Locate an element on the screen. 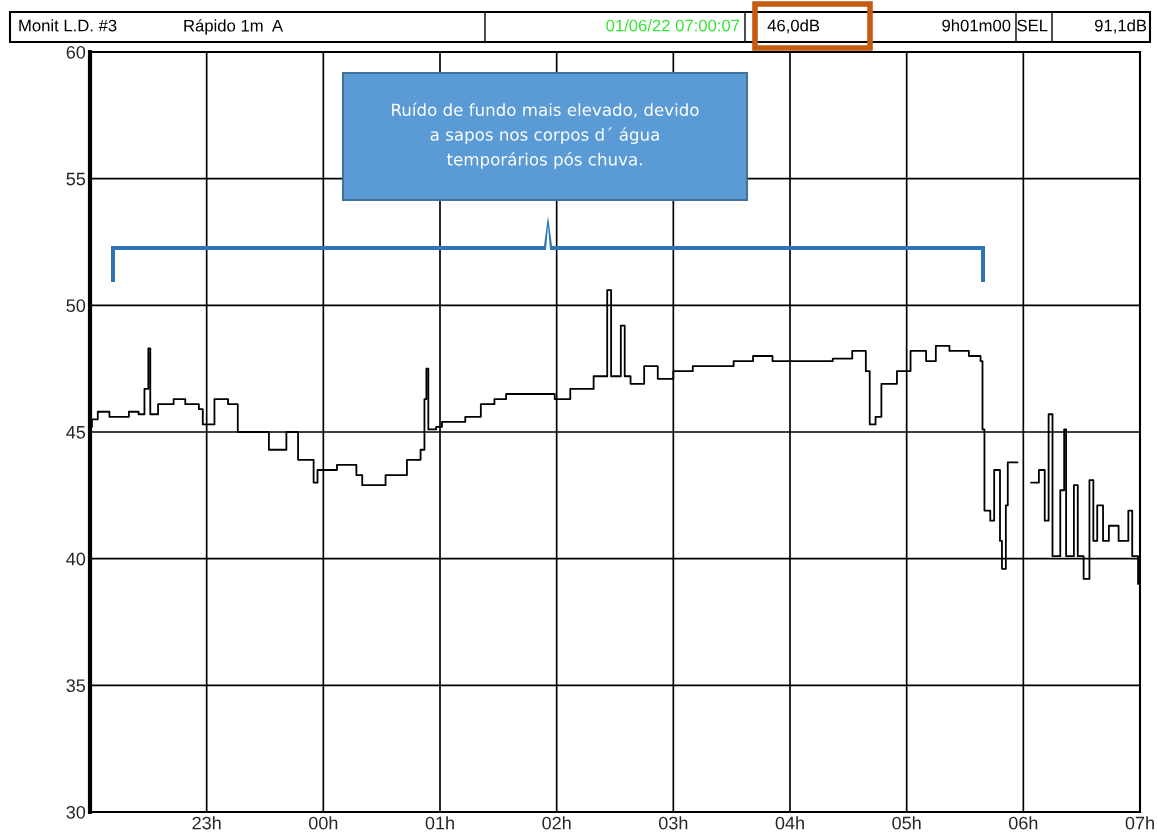 Image resolution: width=1157 pixels, height=839 pixels. y-tick-label: 60 is located at coordinates (76, 52).